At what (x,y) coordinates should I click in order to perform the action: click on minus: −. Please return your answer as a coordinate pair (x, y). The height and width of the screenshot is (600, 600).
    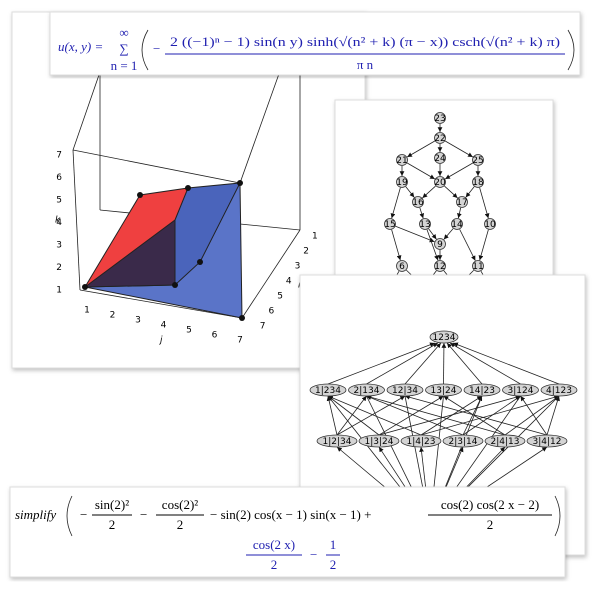
    Looking at the image, I should click on (83, 514).